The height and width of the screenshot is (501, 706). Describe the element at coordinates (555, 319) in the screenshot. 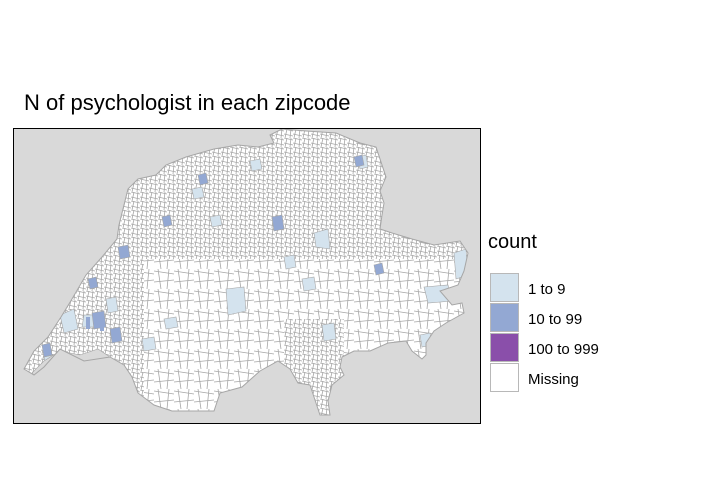

I see `legend-label-10-to-99: 10 to 99` at that location.